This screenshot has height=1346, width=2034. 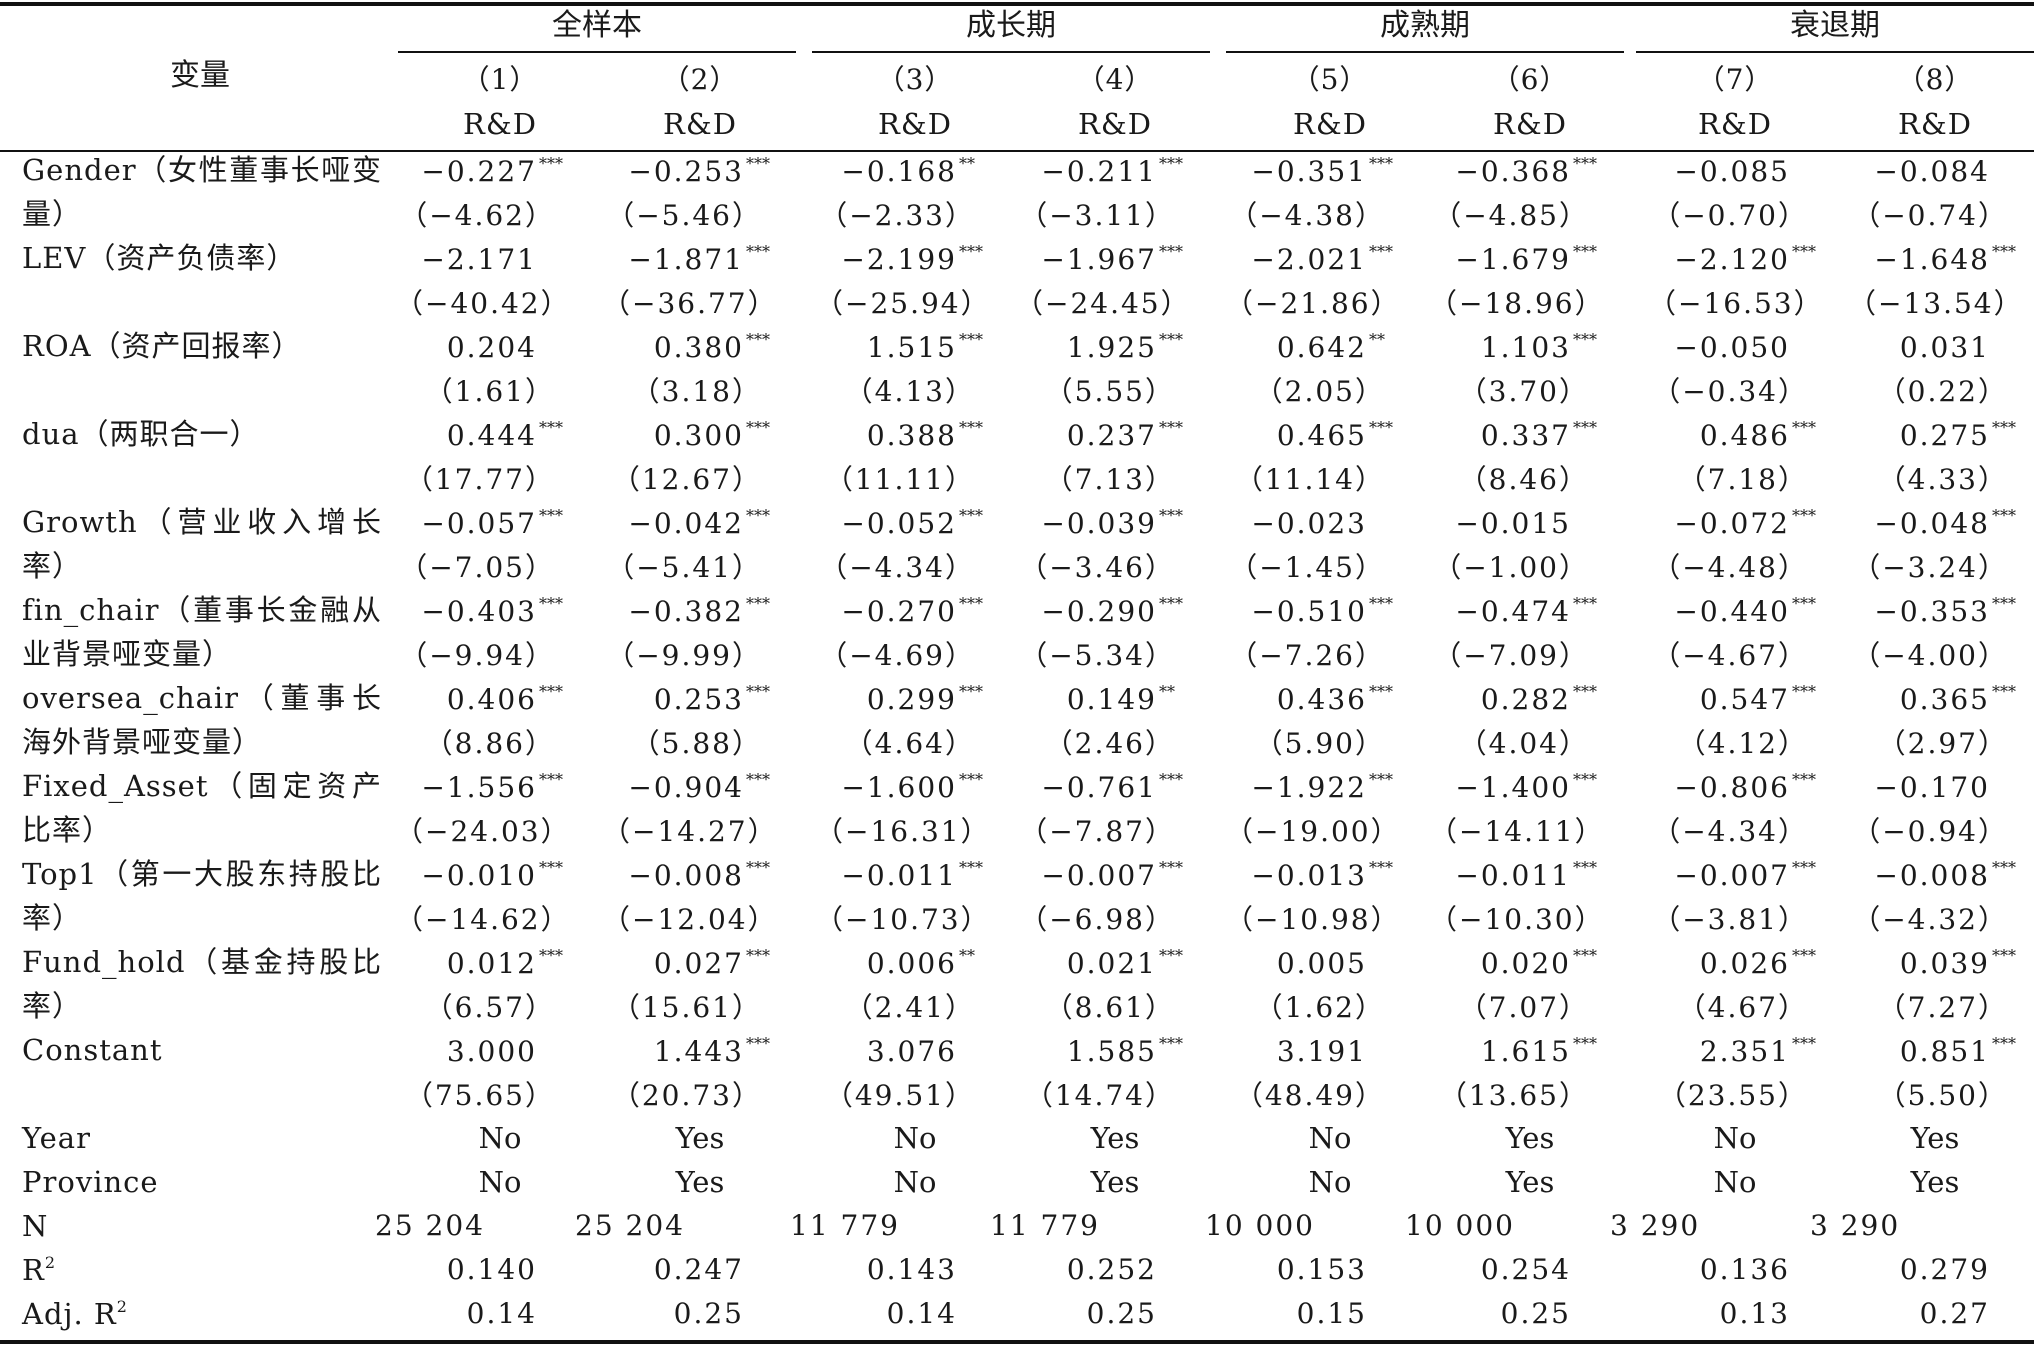 I want to click on coefficient-value: 2.351, so click(x=1744, y=1051).